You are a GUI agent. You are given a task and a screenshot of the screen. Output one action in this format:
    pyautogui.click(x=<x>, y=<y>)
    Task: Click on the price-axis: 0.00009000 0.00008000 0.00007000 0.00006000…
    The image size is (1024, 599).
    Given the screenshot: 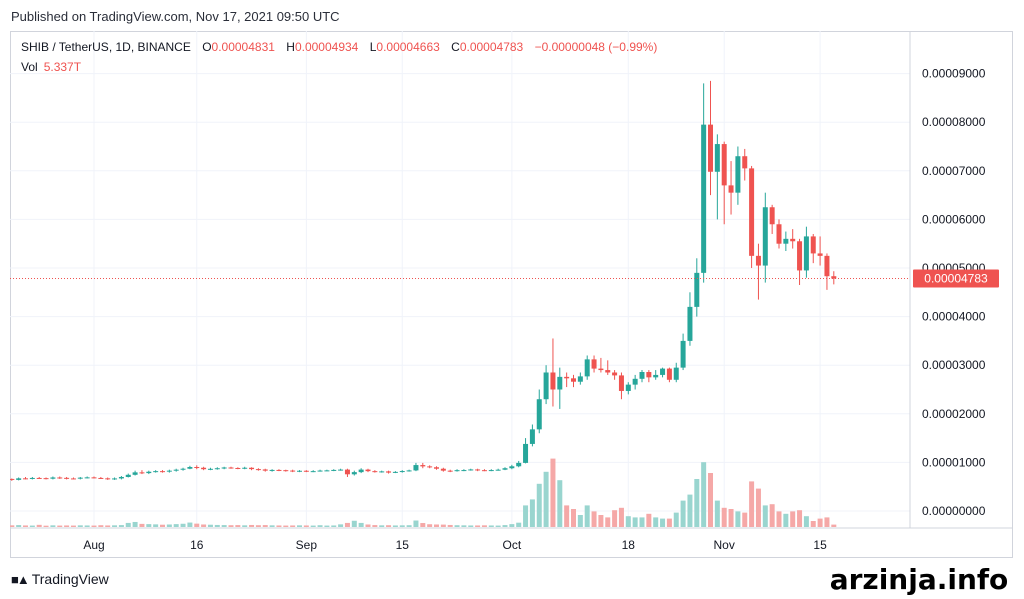 What is the action you would take?
    pyautogui.click(x=954, y=292)
    